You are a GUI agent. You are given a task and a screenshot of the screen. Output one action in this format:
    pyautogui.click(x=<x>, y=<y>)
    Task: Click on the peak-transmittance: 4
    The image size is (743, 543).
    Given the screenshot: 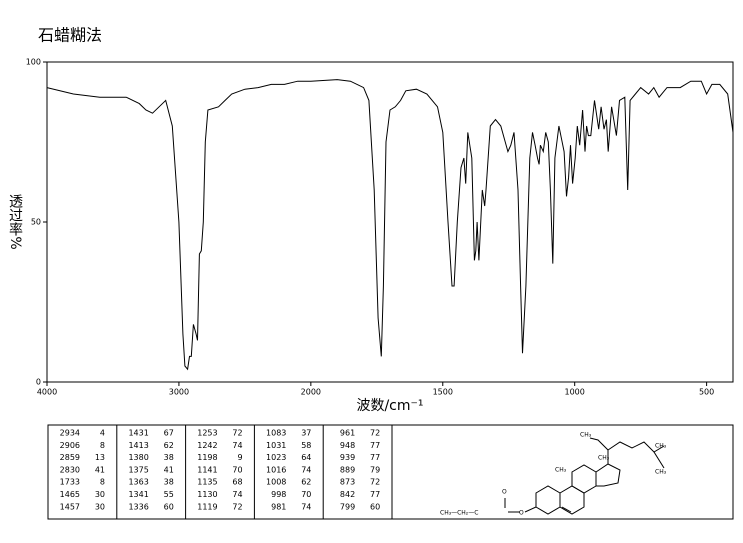 What is the action you would take?
    pyautogui.click(x=102, y=433)
    